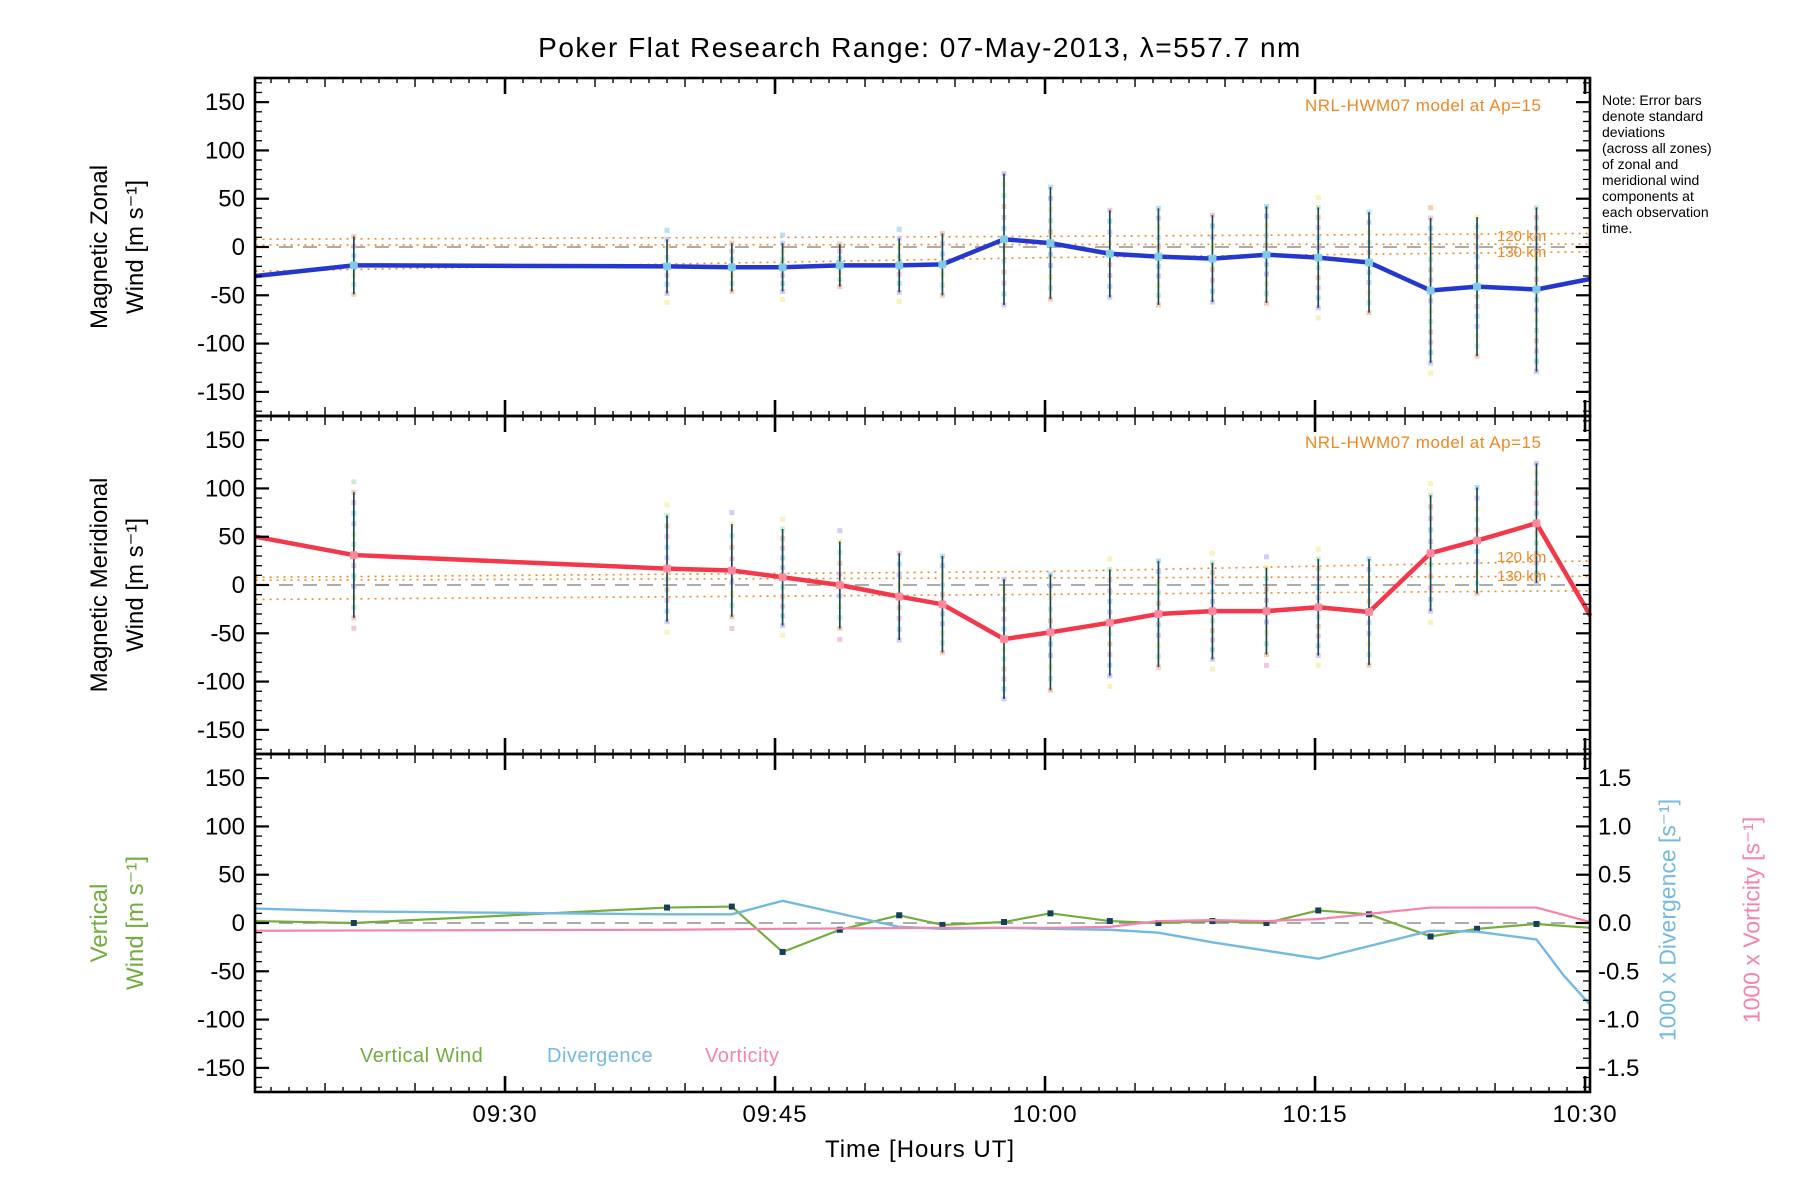 This screenshot has width=1800, height=1200. I want to click on y-axis-title-meridional: Magnetic Meridional Wind [m s⁻¹], so click(118, 585).